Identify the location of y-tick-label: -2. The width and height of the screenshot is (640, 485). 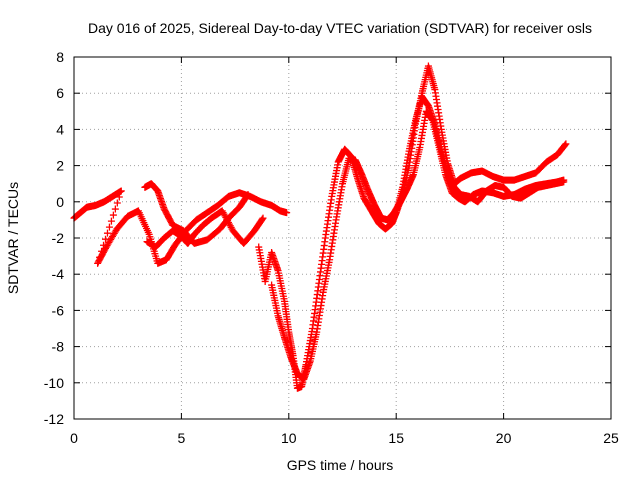
(58, 238).